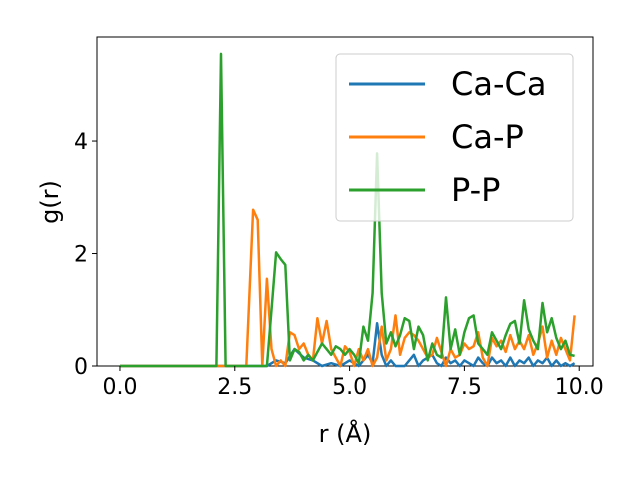 The height and width of the screenshot is (480, 640). Describe the element at coordinates (579, 387) in the screenshot. I see `x-tick-label: 10.0` at that location.